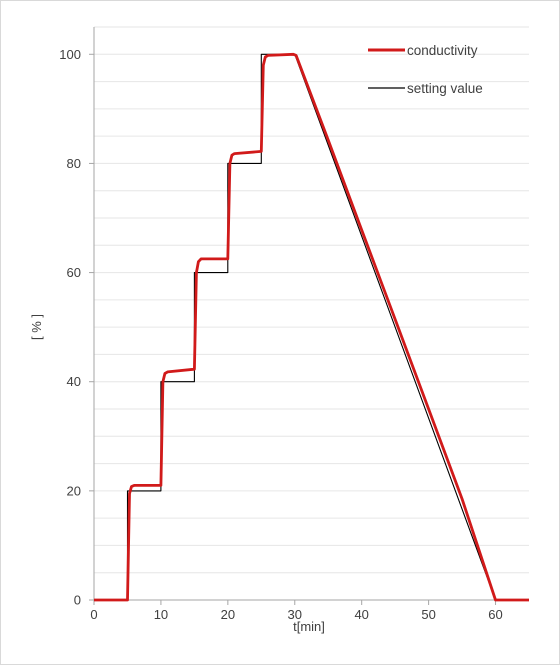 The width and height of the screenshot is (560, 669). Describe the element at coordinates (70, 54) in the screenshot. I see `y-tick-label: 100` at that location.